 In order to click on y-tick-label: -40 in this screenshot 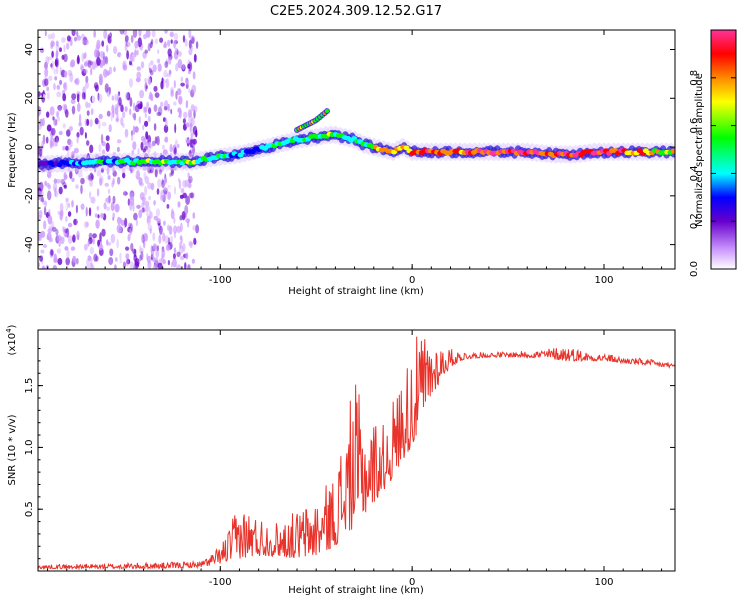, I will do `click(29, 244)`.